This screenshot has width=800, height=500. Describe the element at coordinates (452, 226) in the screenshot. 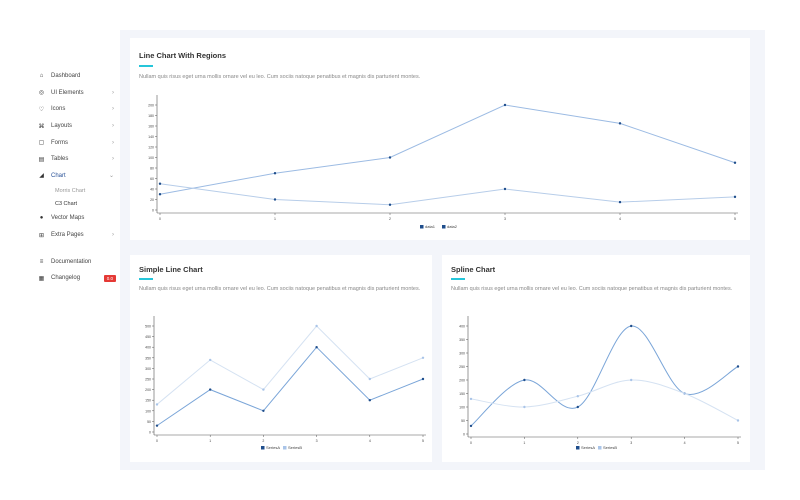

I see `legend-label: data2` at that location.